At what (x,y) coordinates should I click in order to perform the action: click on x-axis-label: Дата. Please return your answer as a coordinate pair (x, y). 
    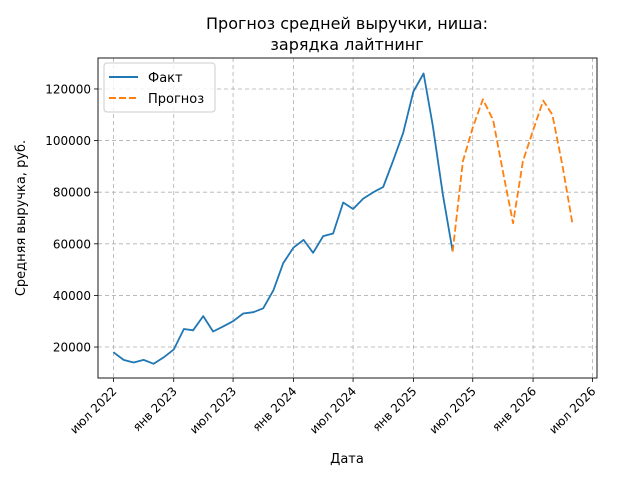
    Looking at the image, I should click on (347, 459).